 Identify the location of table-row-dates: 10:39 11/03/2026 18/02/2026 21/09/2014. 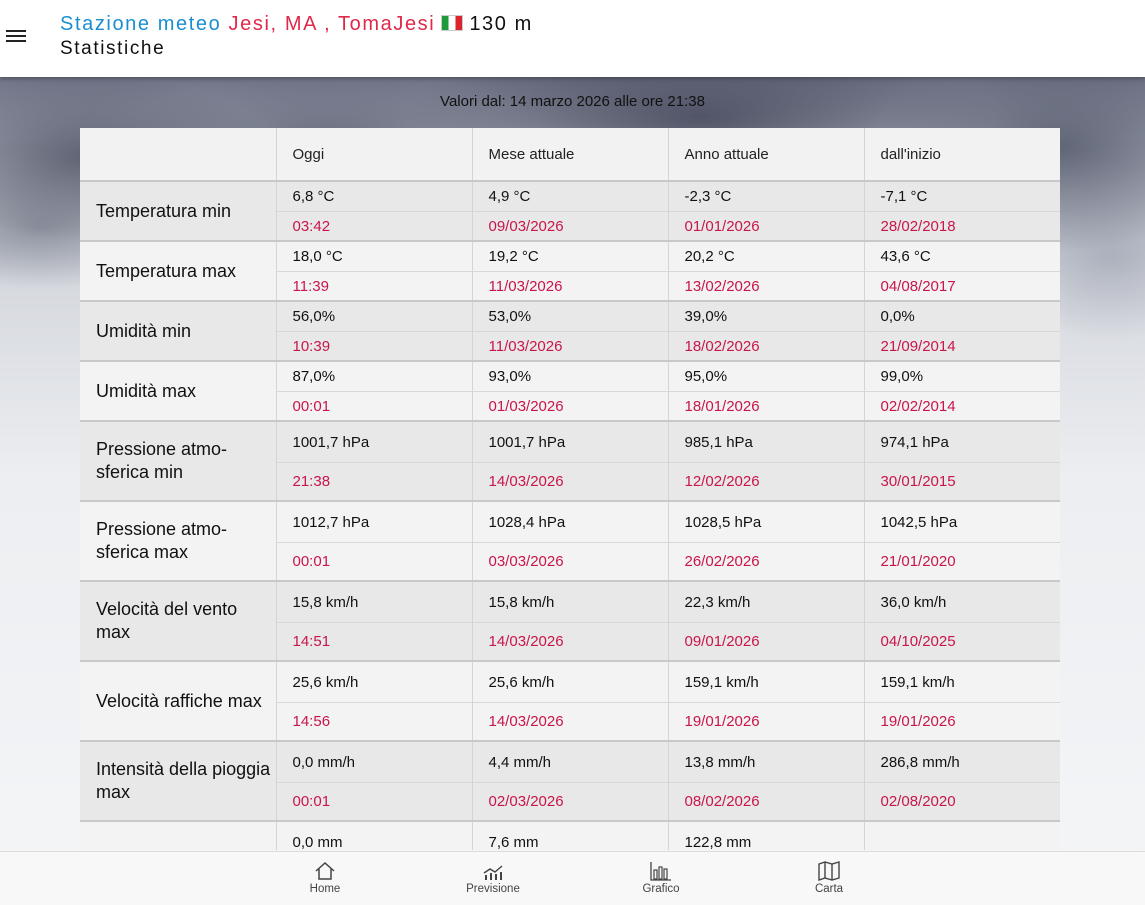
(570, 346).